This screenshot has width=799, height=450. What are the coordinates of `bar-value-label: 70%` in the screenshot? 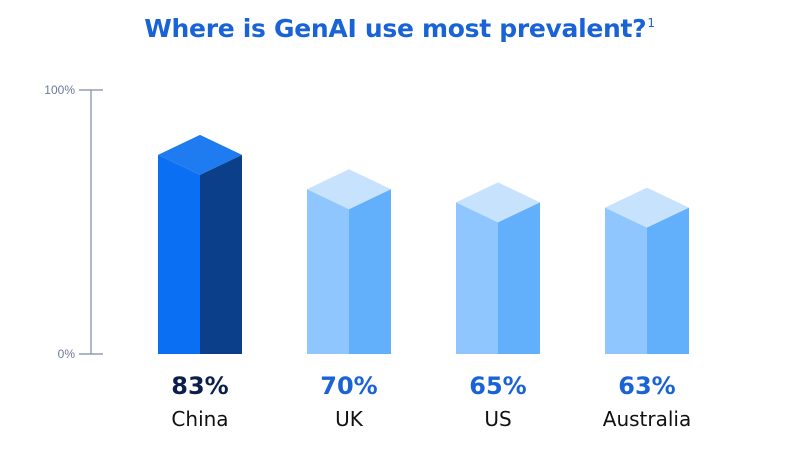 It's located at (348, 386).